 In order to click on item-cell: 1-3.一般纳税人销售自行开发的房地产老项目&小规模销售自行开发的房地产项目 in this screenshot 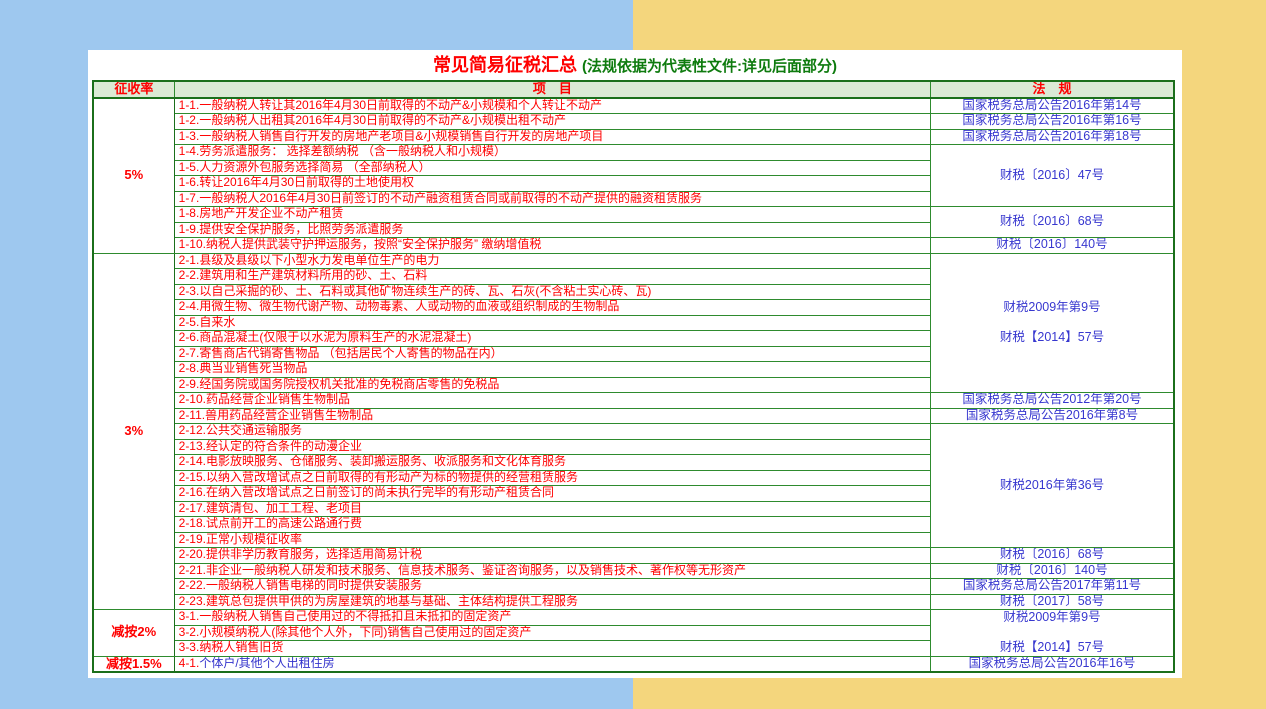, I will do `click(552, 136)`.